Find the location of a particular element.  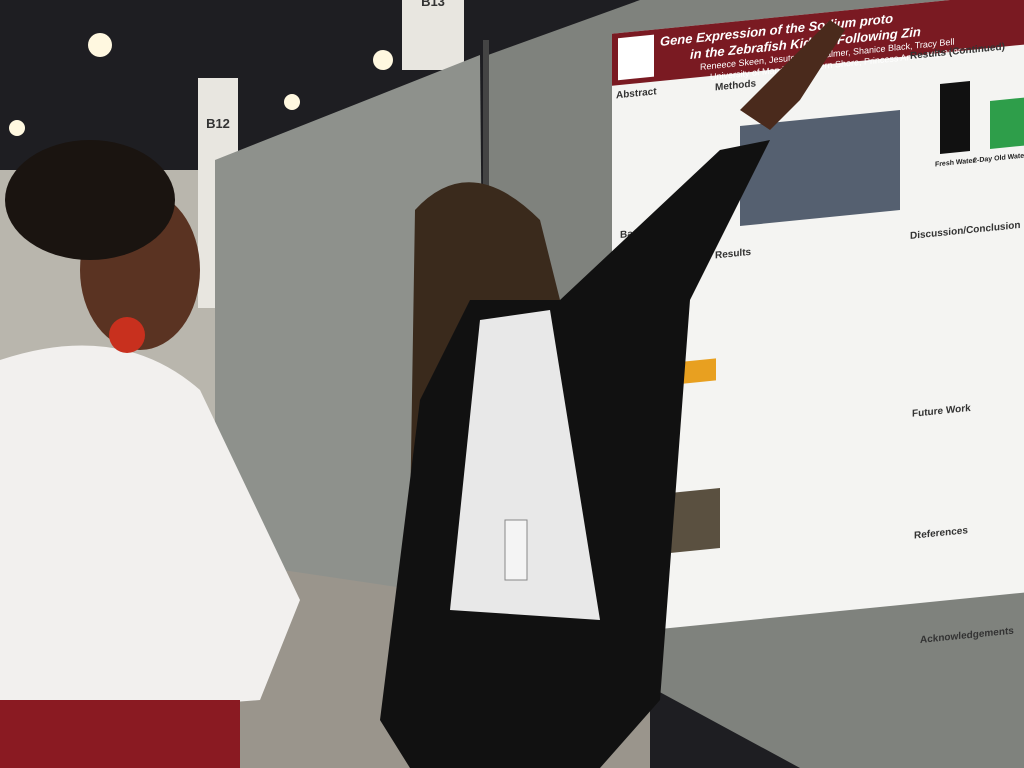

booth-sign: B13 is located at coordinates (433, 4).